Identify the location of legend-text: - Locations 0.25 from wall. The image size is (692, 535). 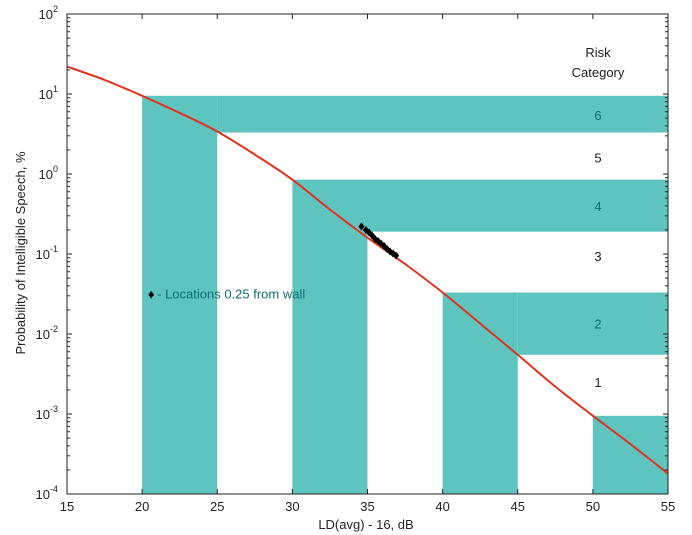
(231, 294).